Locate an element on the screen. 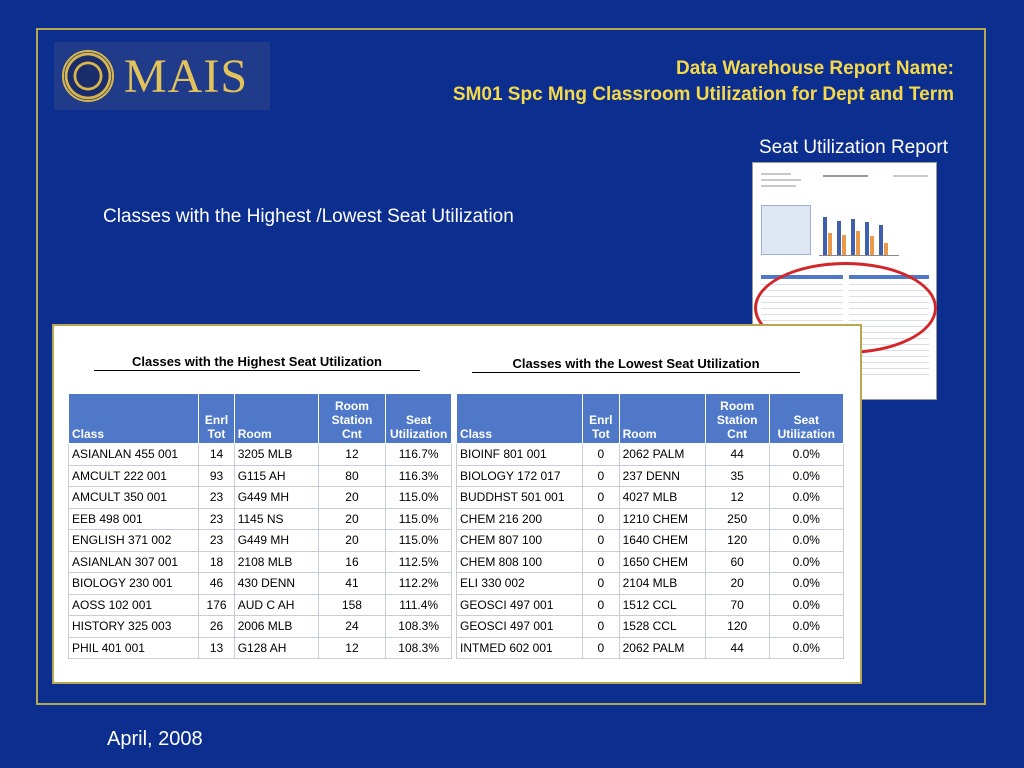 This screenshot has width=1024, height=768. table-row: AMCULT 350 001 23 G449 MH 20 115.0% is located at coordinates (259, 497).